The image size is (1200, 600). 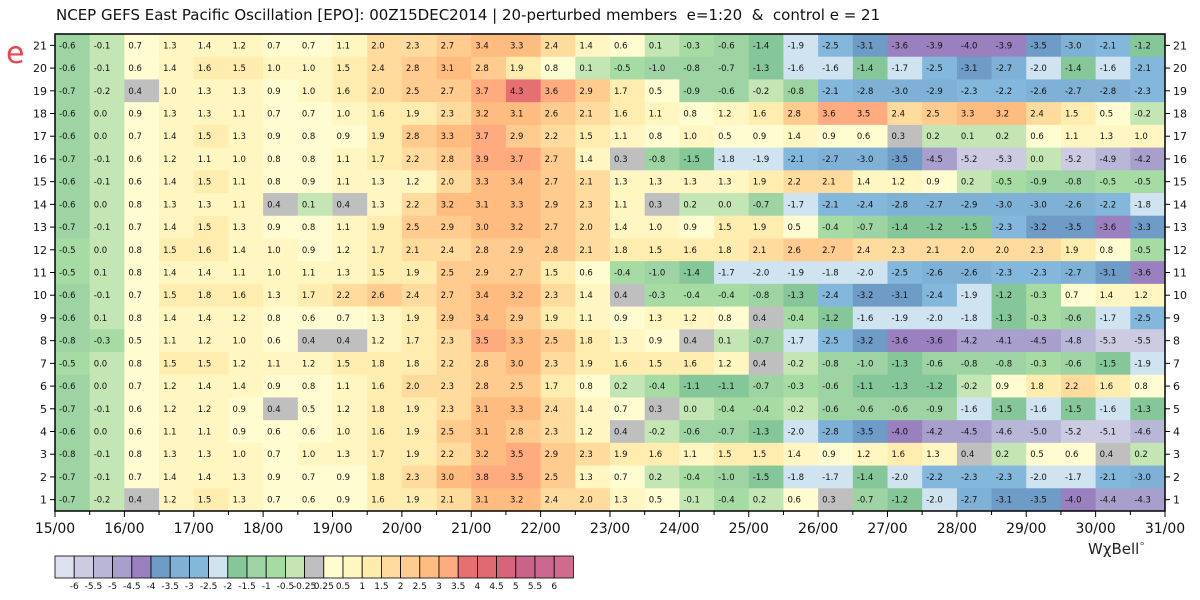 What do you see at coordinates (448, 319) in the screenshot?
I see `cell-value-label: 2.9` at bounding box center [448, 319].